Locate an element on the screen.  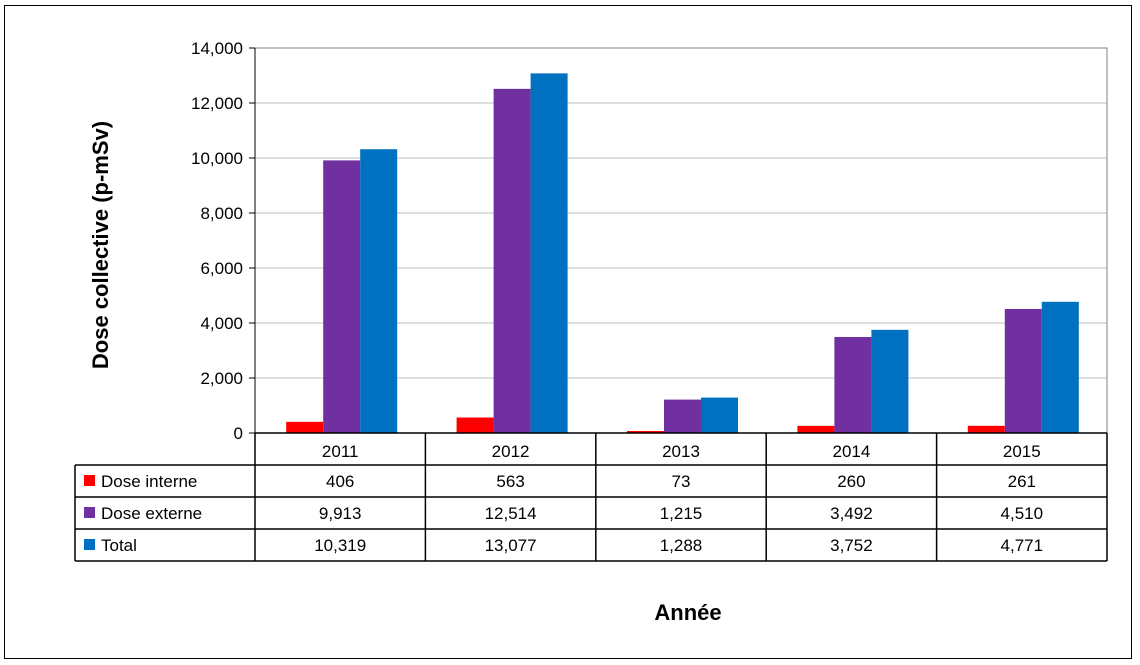
y-tick-label: 8,000 is located at coordinates (221, 213).